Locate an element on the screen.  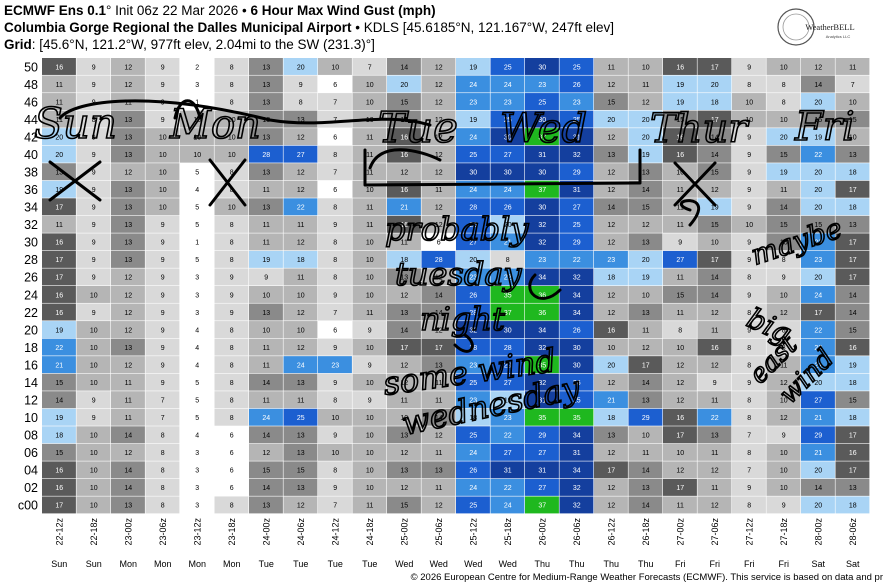
cell-value: 26 is located at coordinates (577, 330).